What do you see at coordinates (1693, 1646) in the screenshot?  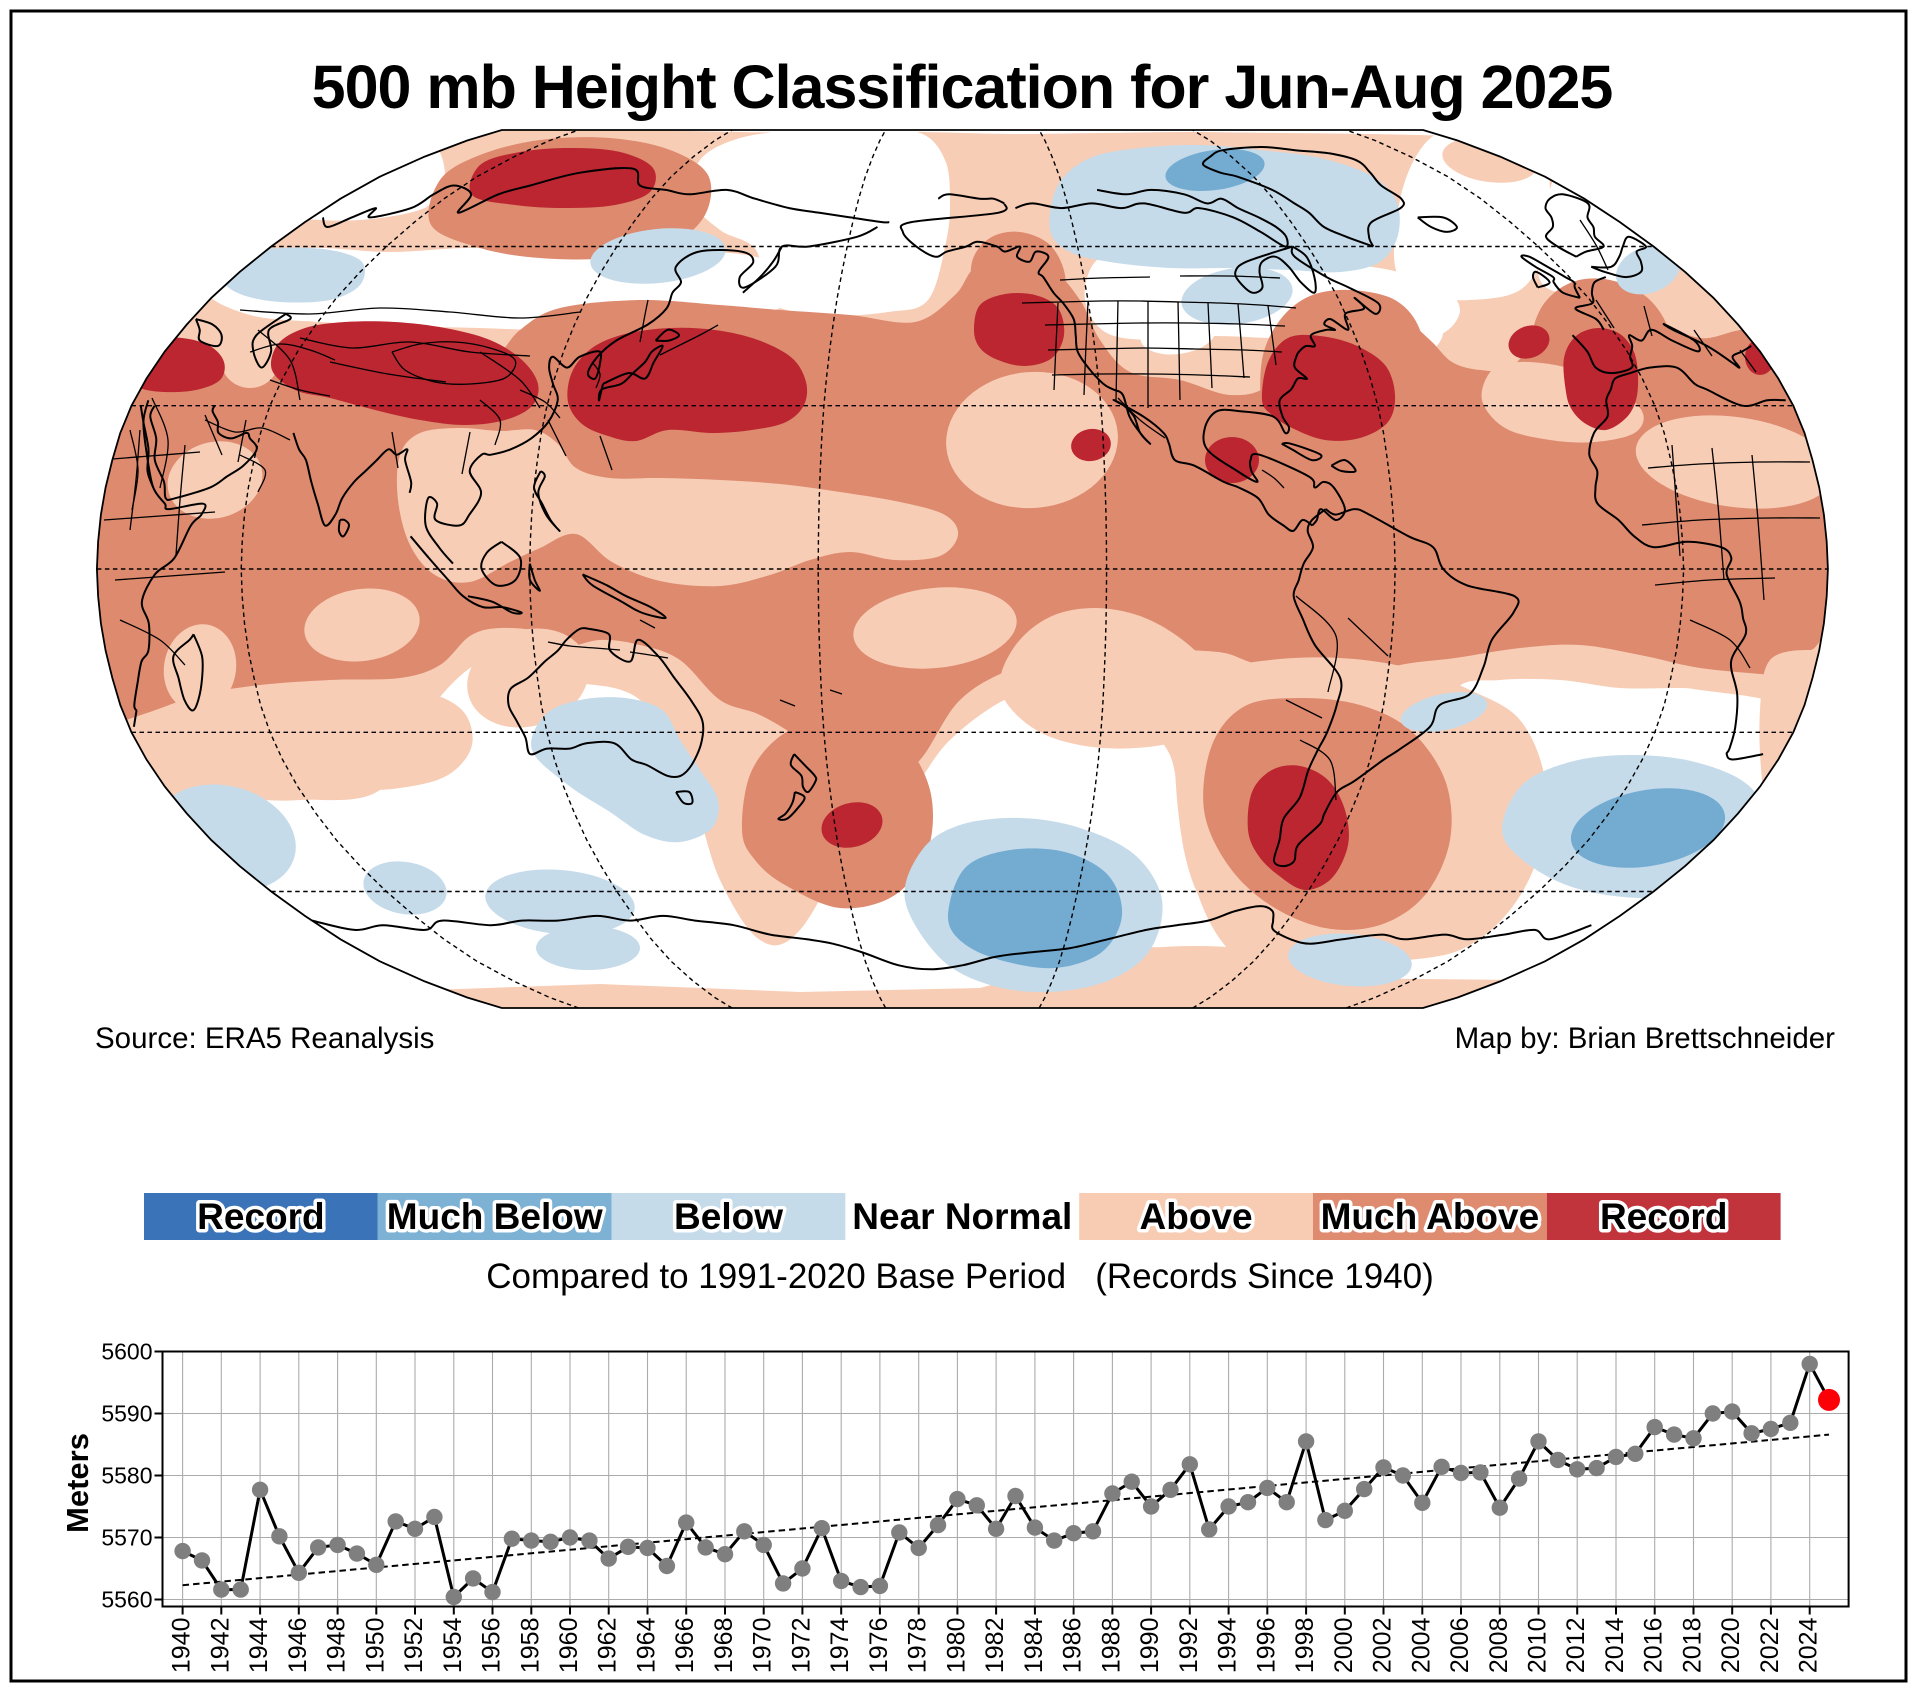 I see `svg-text: 2018` at bounding box center [1693, 1646].